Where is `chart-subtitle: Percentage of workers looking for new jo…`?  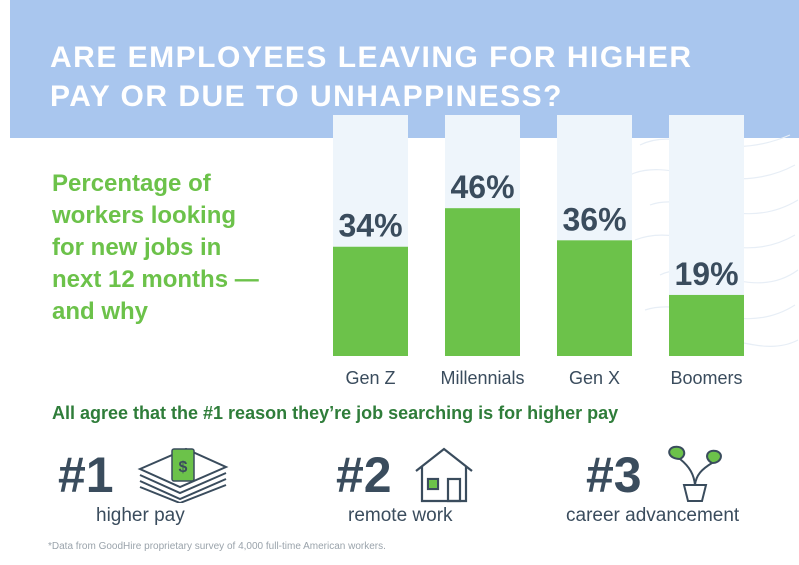
chart-subtitle: Percentage of workers looking for new jo… is located at coordinates (182, 248).